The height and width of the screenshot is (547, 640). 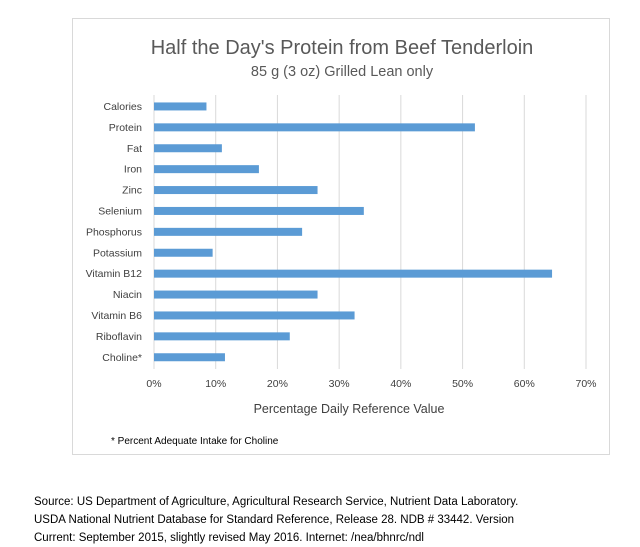 I want to click on x-tick-label: 30%, so click(x=339, y=384).